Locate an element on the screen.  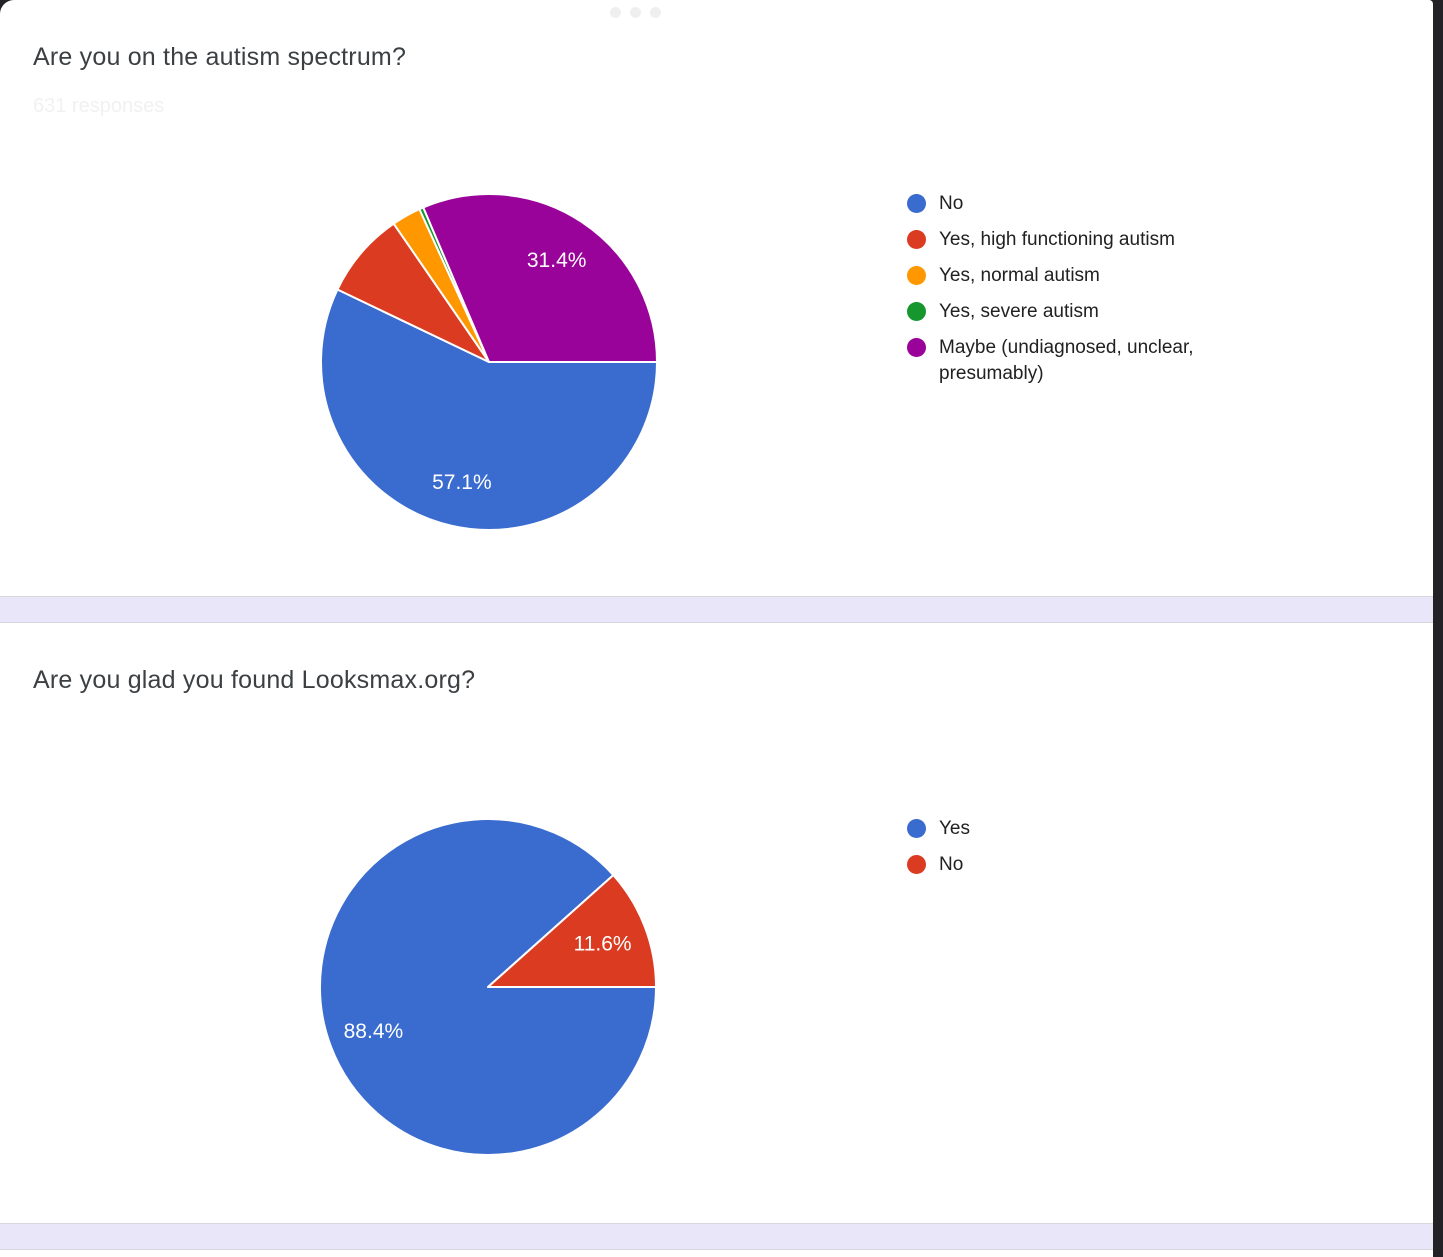
pie-chart-looksmax: 88.4% 11.6% is located at coordinates (488, 987).